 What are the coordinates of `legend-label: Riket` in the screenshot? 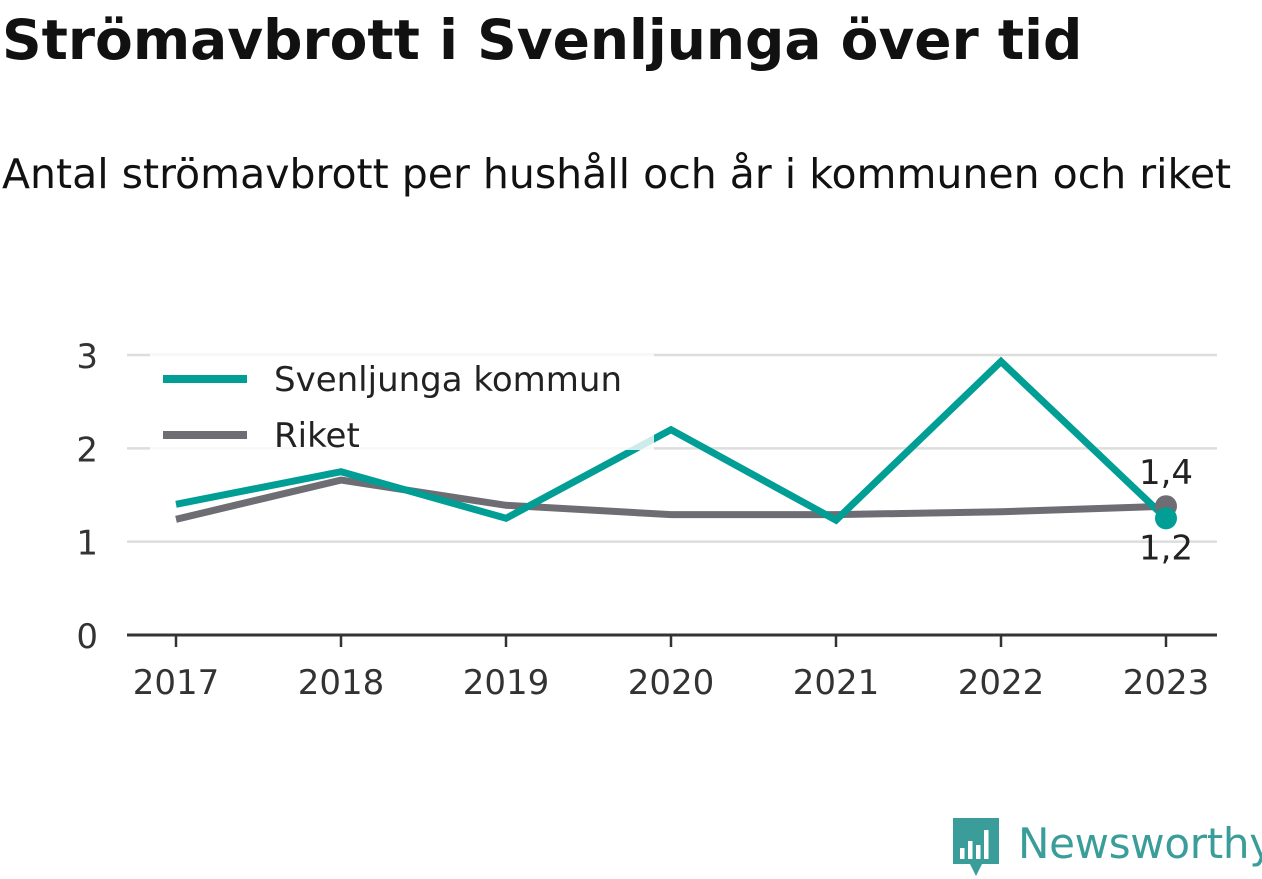 It's located at (317, 436).